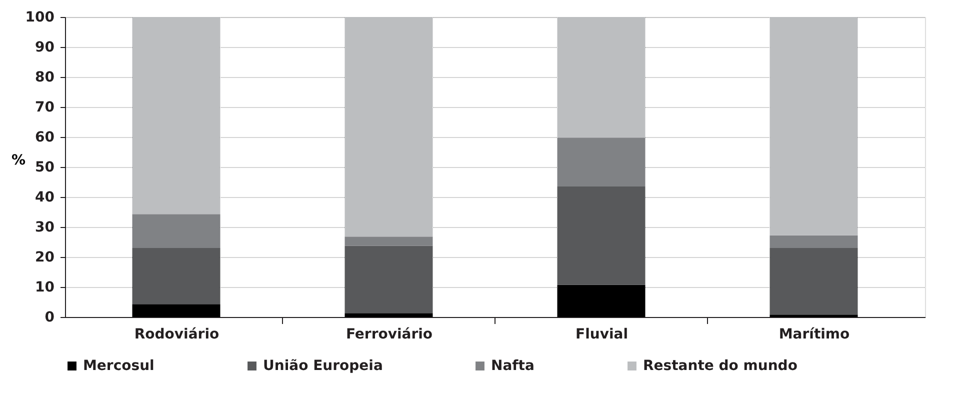 This screenshot has height=412, width=964. I want to click on y-tick-label: 90, so click(45, 48).